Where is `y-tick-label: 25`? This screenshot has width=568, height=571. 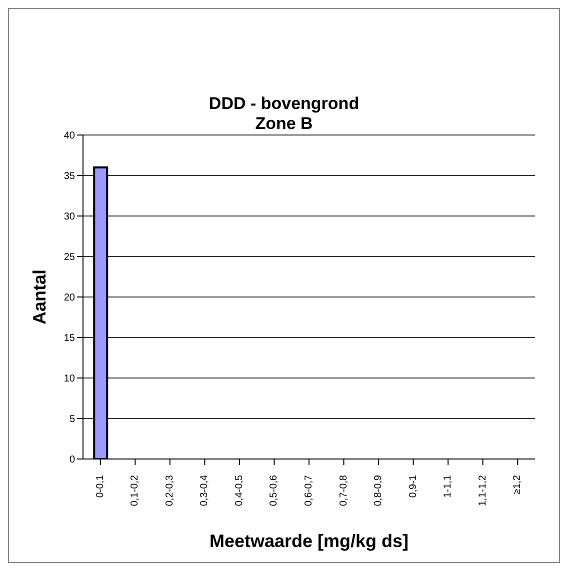 y-tick-label: 25 is located at coordinates (70, 258).